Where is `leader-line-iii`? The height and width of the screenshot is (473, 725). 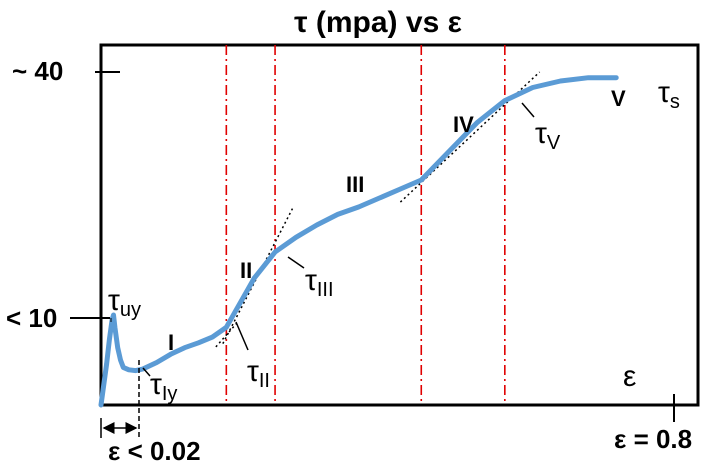
leader-line-iii is located at coordinates (296, 262).